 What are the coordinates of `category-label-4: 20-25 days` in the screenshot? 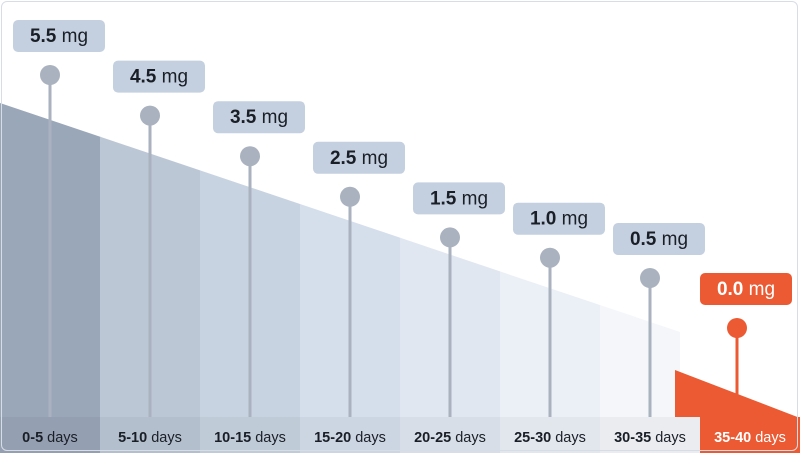 It's located at (450, 438).